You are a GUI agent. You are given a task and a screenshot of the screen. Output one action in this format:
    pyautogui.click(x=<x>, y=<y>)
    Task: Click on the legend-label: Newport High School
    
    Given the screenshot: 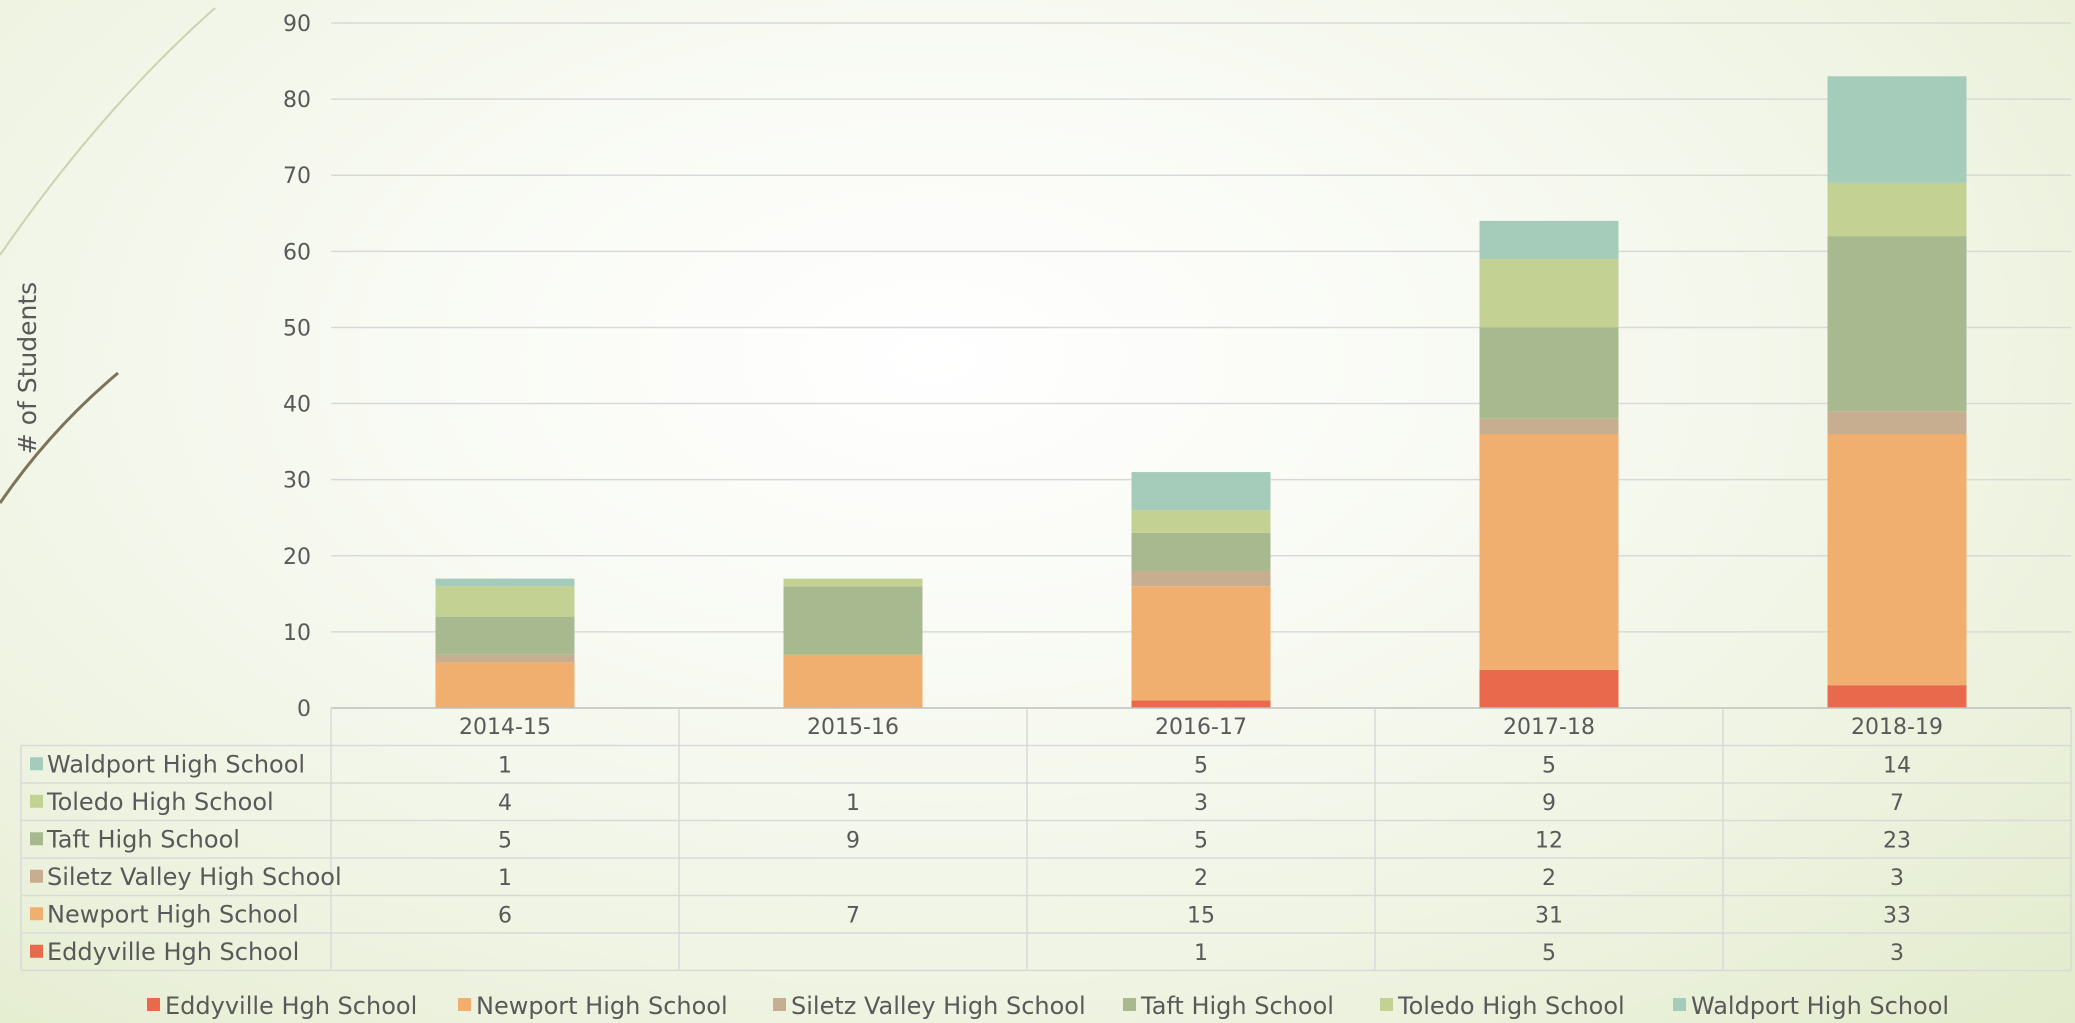 What is the action you would take?
    pyautogui.click(x=602, y=1006)
    